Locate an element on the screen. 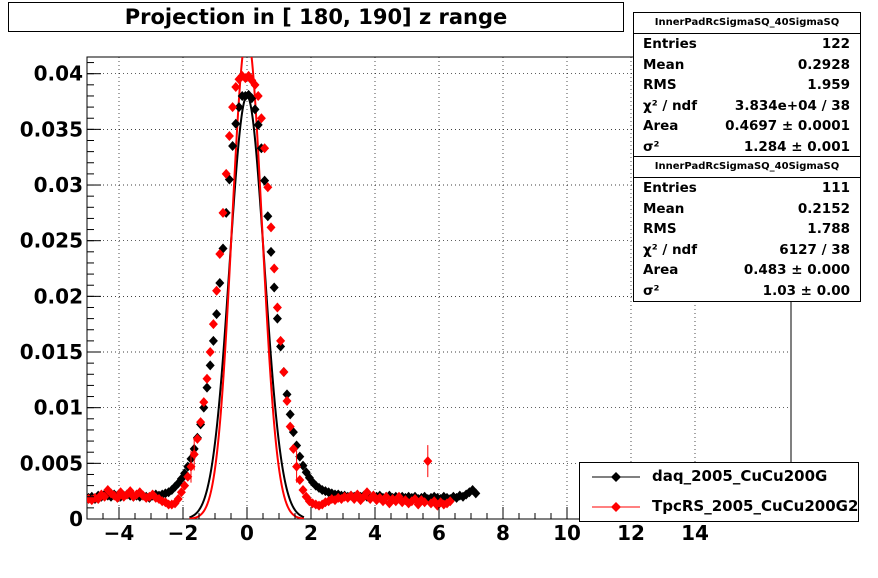 This screenshot has width=878, height=578. stats-row-chi2: χ² / ndf 3.834e+04 / 38 is located at coordinates (747, 106).